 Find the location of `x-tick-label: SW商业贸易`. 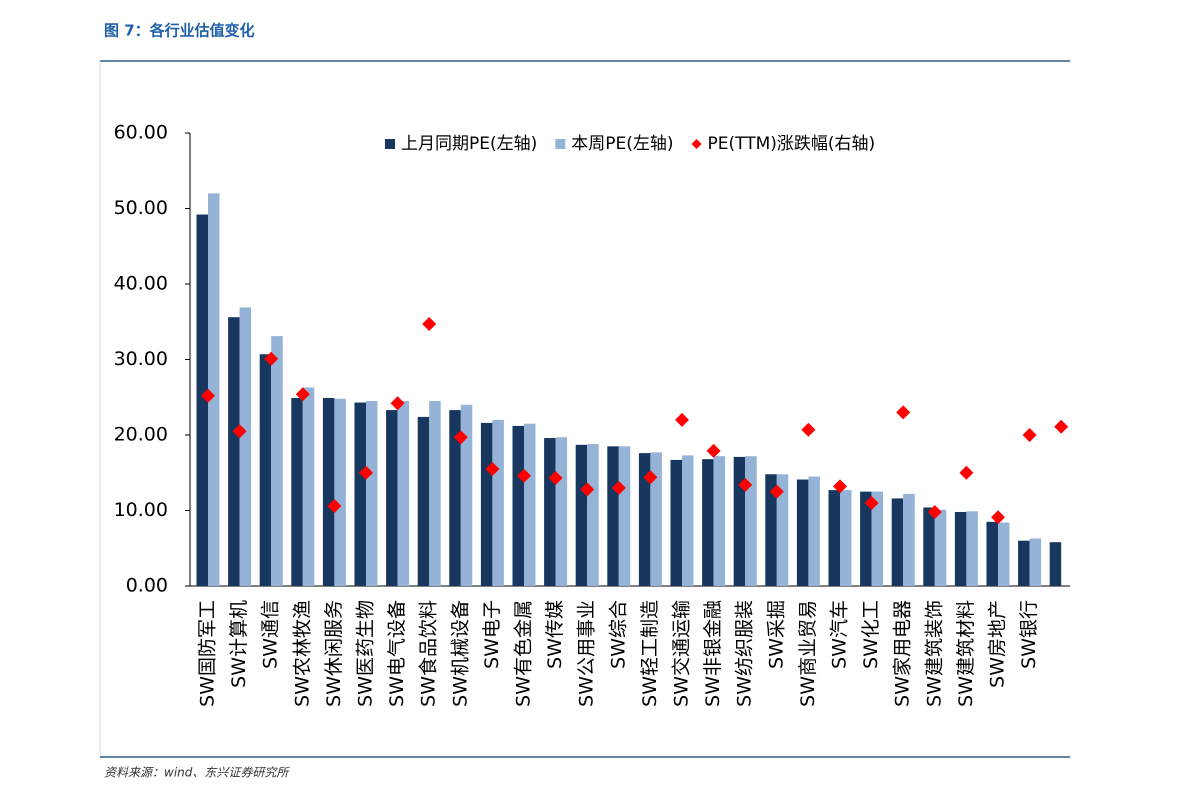

x-tick-label: SW商业贸易 is located at coordinates (808, 653).